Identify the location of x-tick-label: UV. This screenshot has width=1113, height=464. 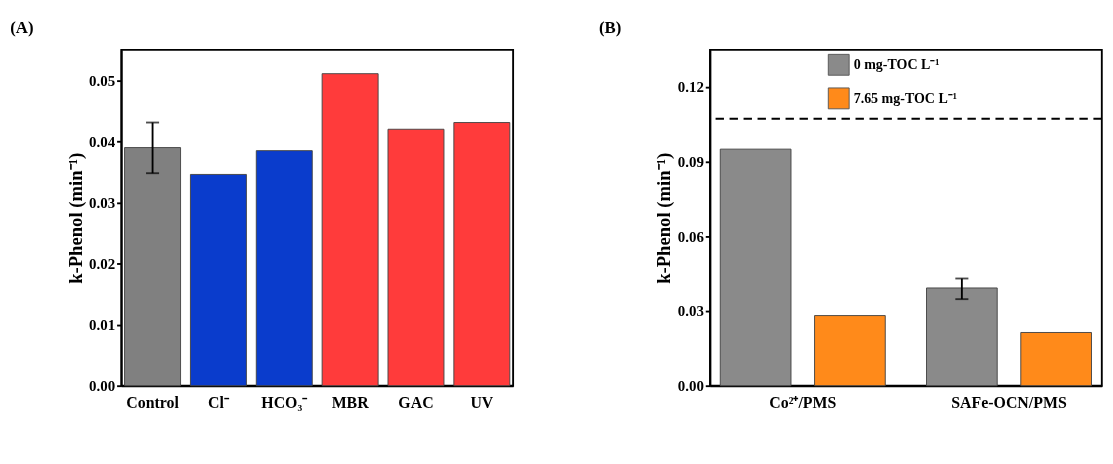
(482, 402).